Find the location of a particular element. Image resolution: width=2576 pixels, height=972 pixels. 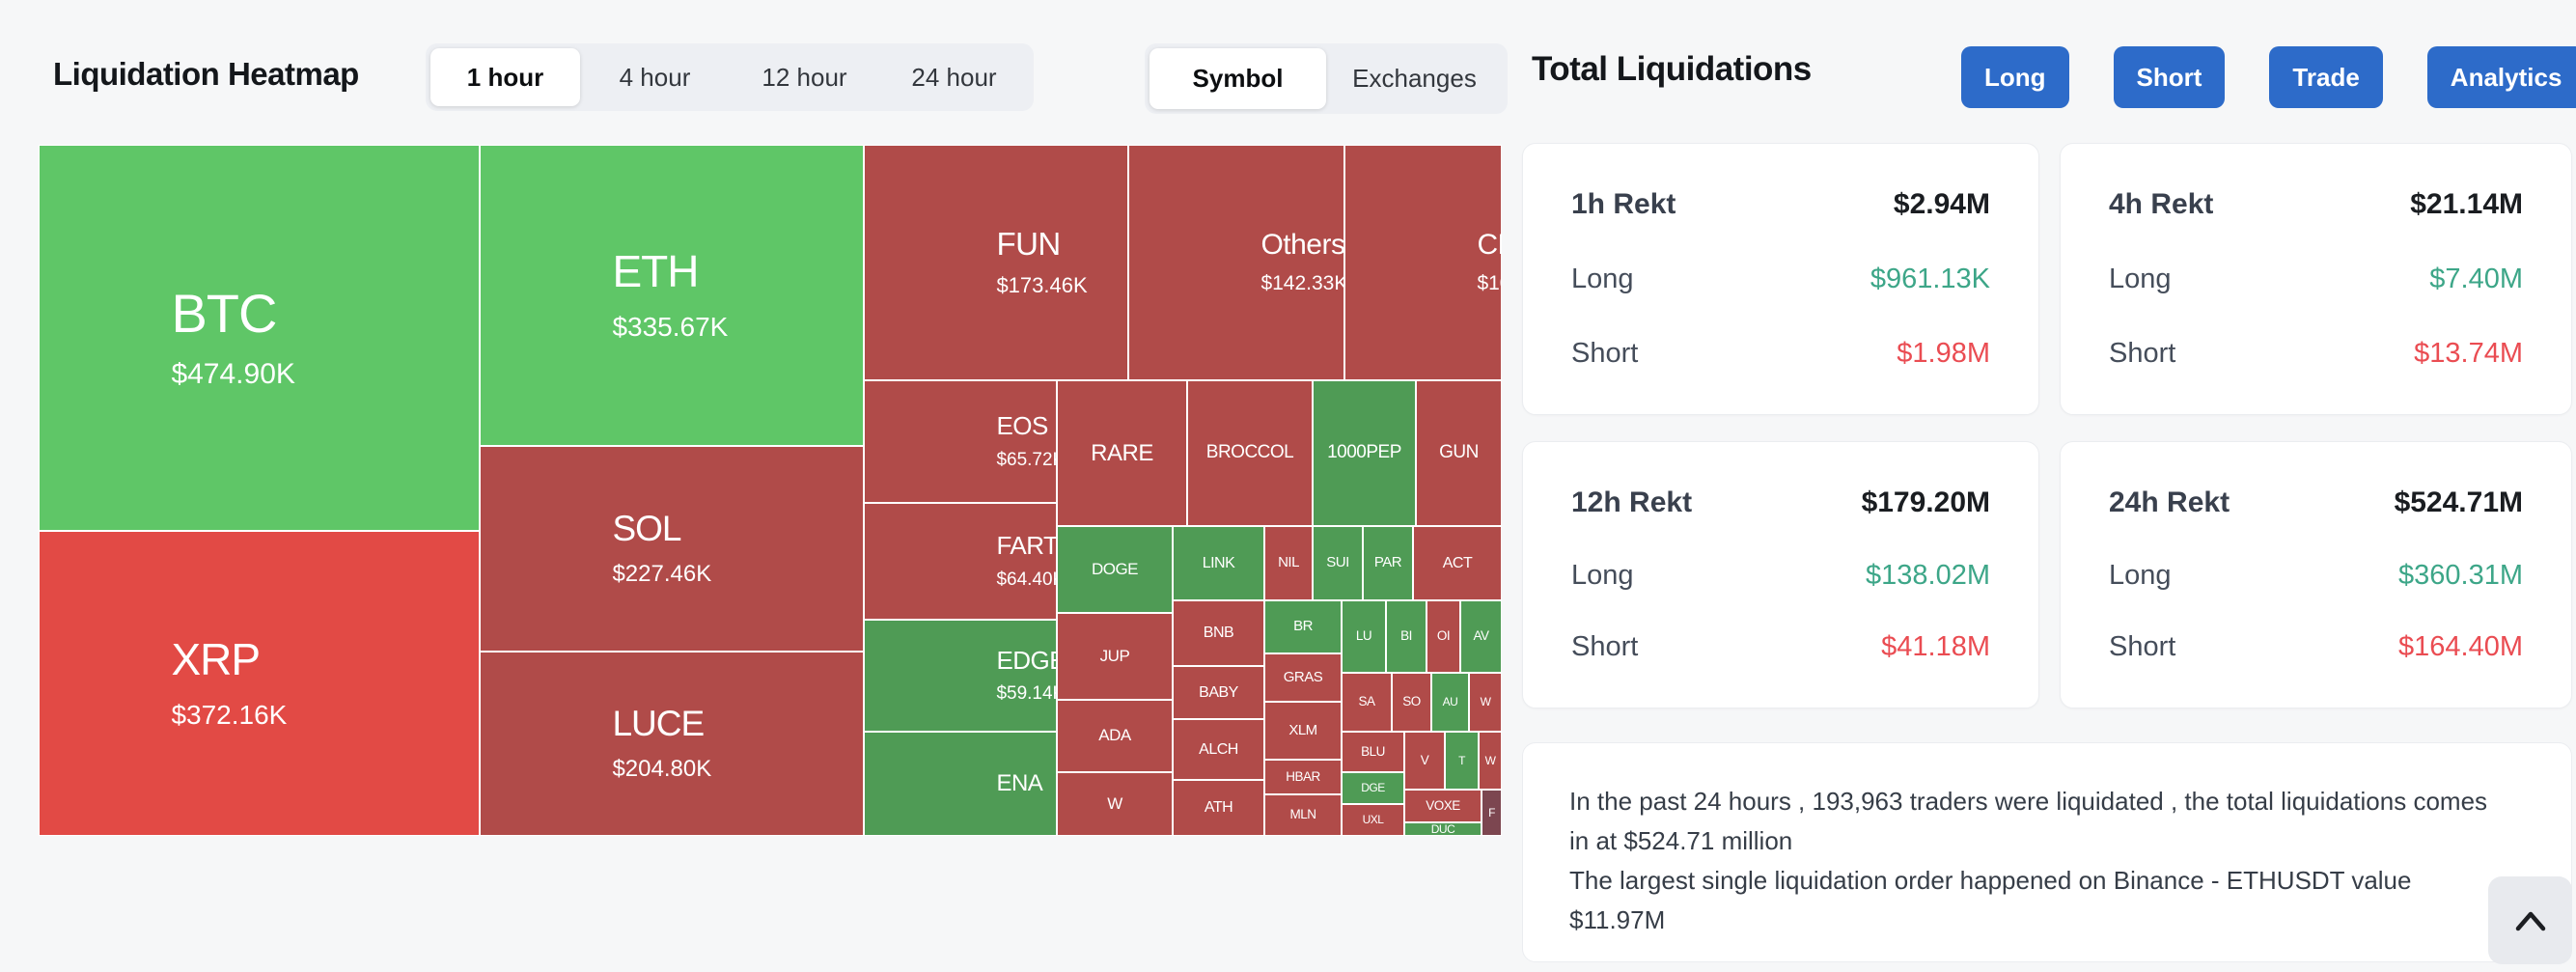

treemap-cell-xrp: XRP $372.16K is located at coordinates (259, 684).